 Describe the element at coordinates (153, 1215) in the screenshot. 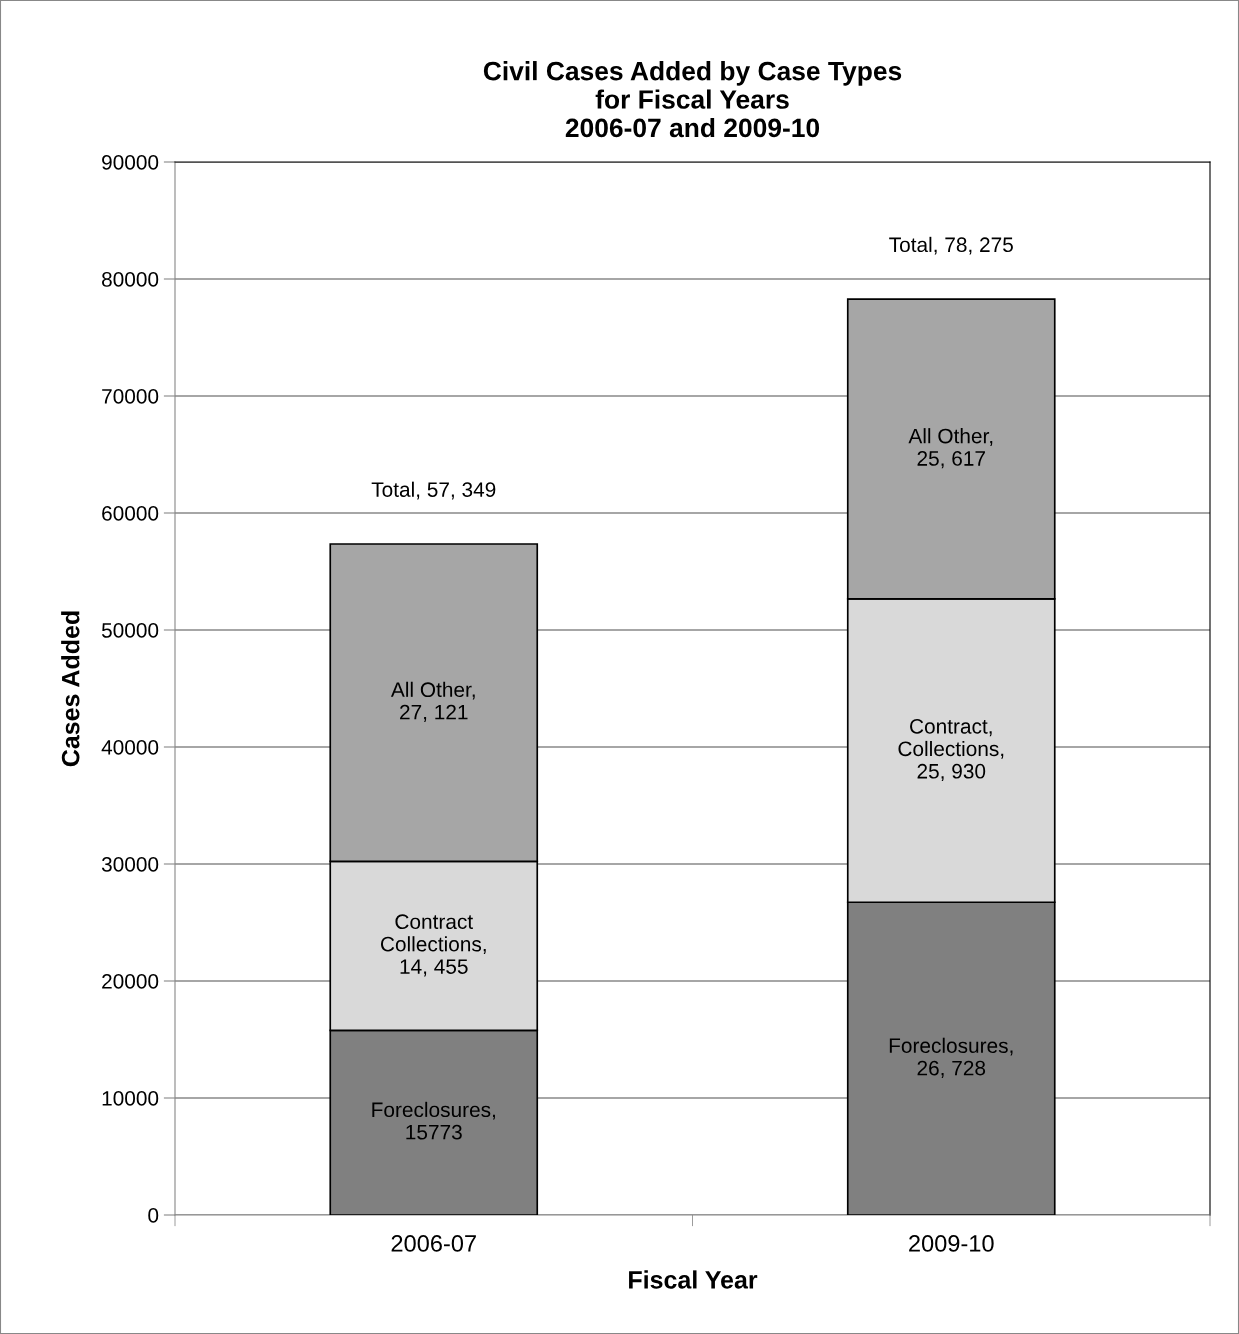

I see `y-tick-label: 0` at that location.